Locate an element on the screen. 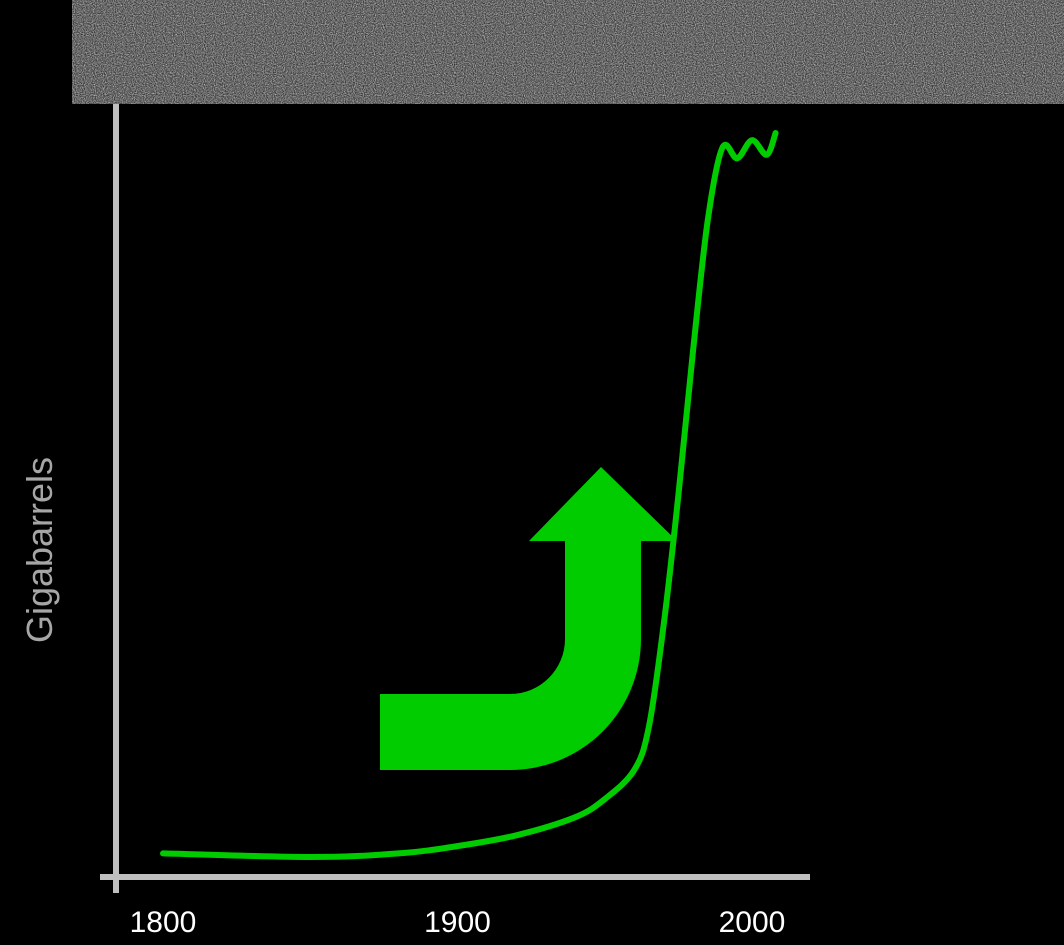 The image size is (1064, 945). x-tick-labels: 1800 1900 2000 is located at coordinates (458, 922).